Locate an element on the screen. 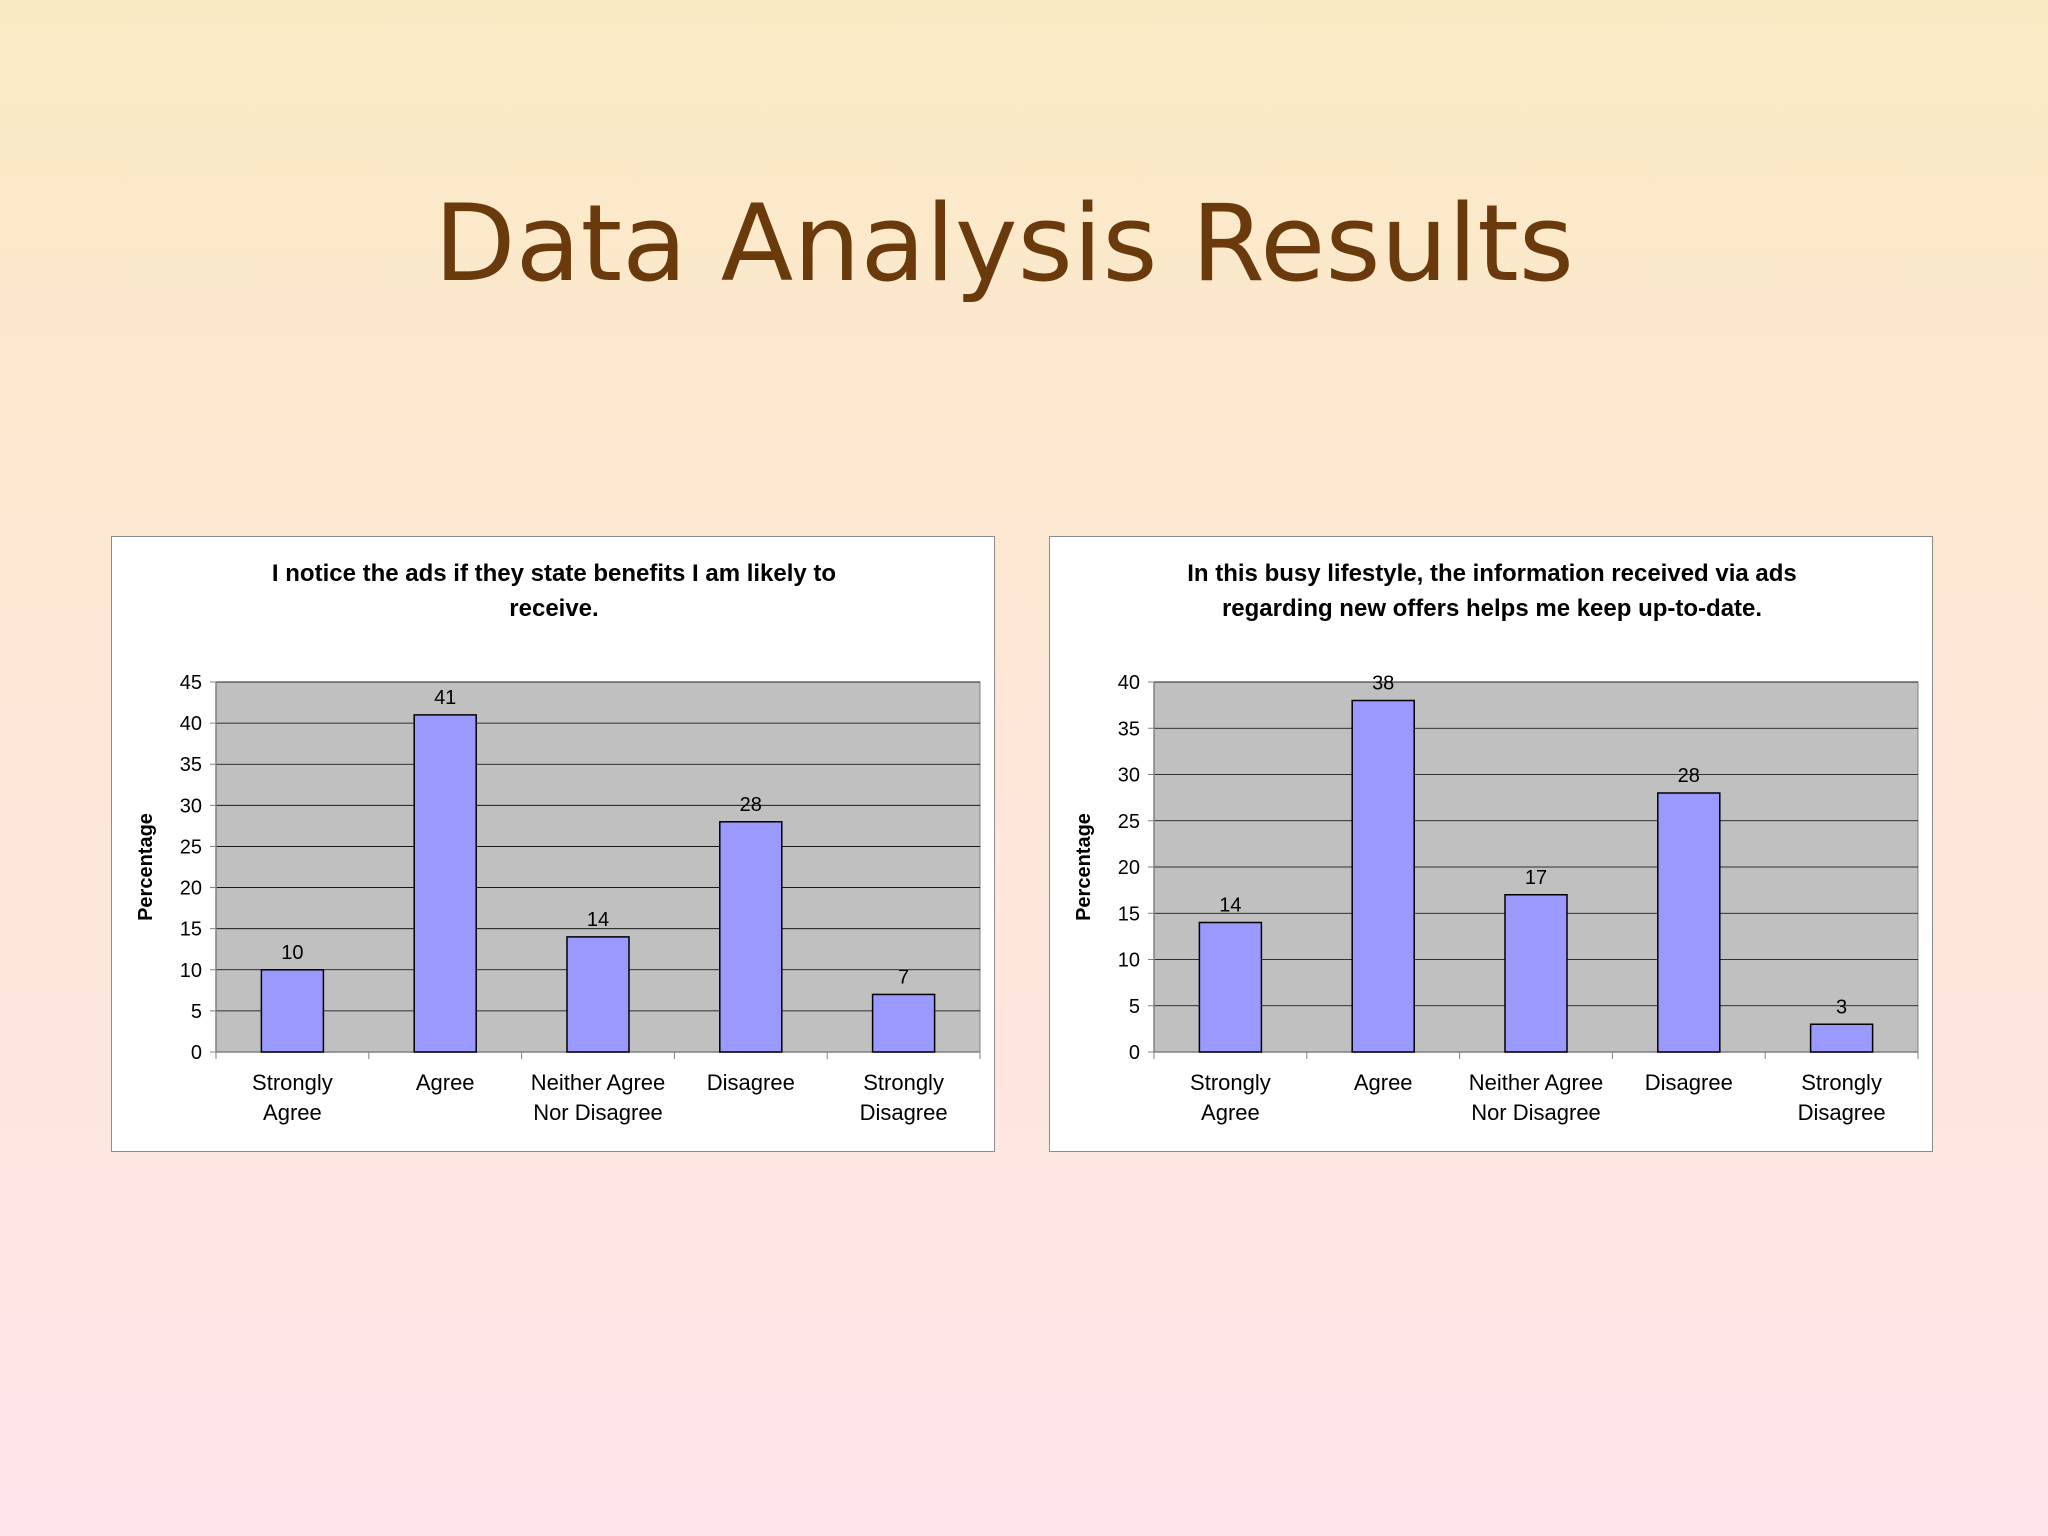 This screenshot has width=2048, height=1536. chart-benefits-y-tick-label: 15 is located at coordinates (191, 930).